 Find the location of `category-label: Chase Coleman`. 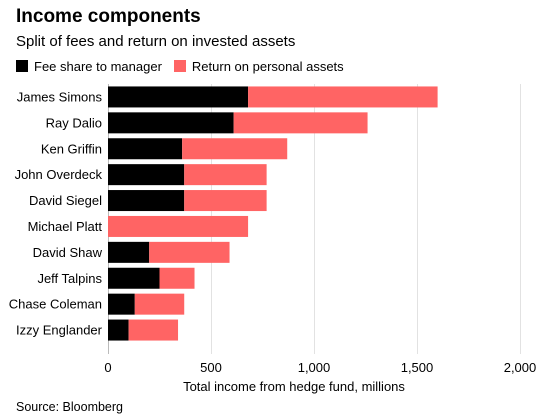

category-label: Chase Coleman is located at coordinates (55, 304).